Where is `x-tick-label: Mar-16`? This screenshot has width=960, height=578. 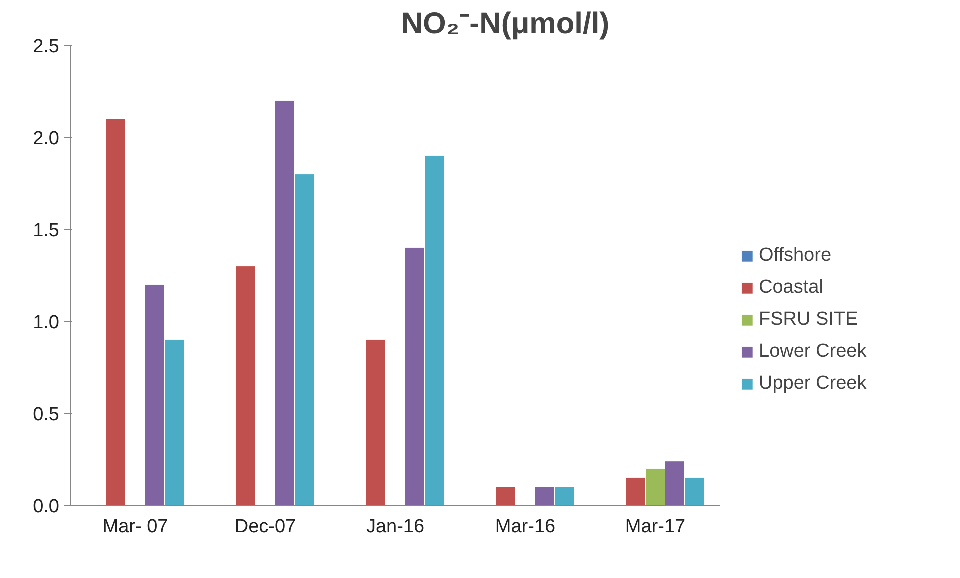 x-tick-label: Mar-16 is located at coordinates (525, 527).